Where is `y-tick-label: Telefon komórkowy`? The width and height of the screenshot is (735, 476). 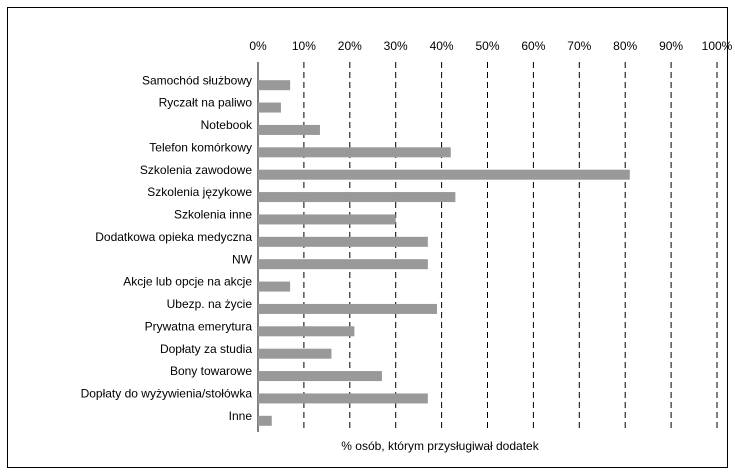
y-tick-label: Telefon komórkowy is located at coordinates (200, 147).